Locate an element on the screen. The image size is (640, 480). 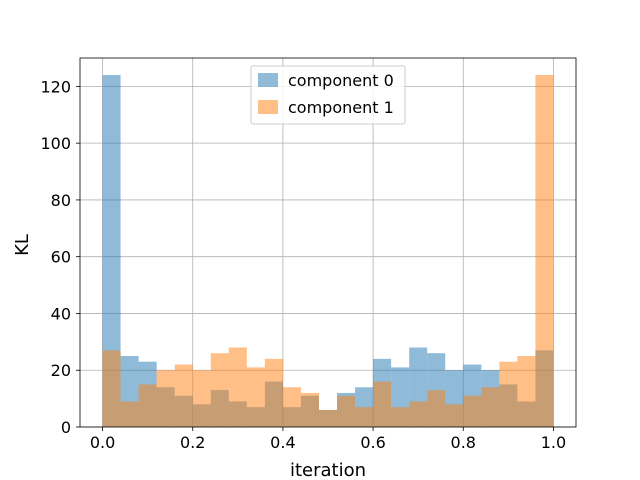
legend-label-component-0: component 0 is located at coordinates (341, 80).